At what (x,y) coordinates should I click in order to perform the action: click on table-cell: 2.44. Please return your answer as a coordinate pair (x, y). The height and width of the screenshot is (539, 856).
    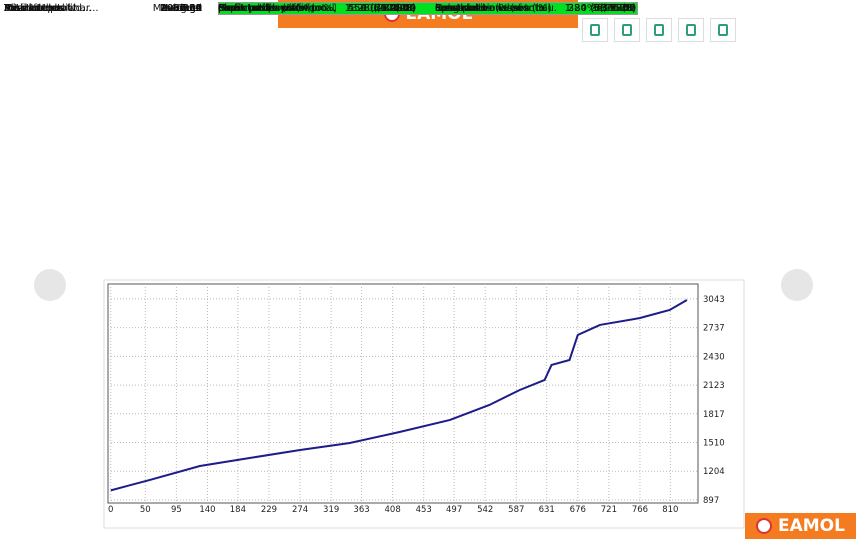
    Looking at the image, I should click on (404, 8).